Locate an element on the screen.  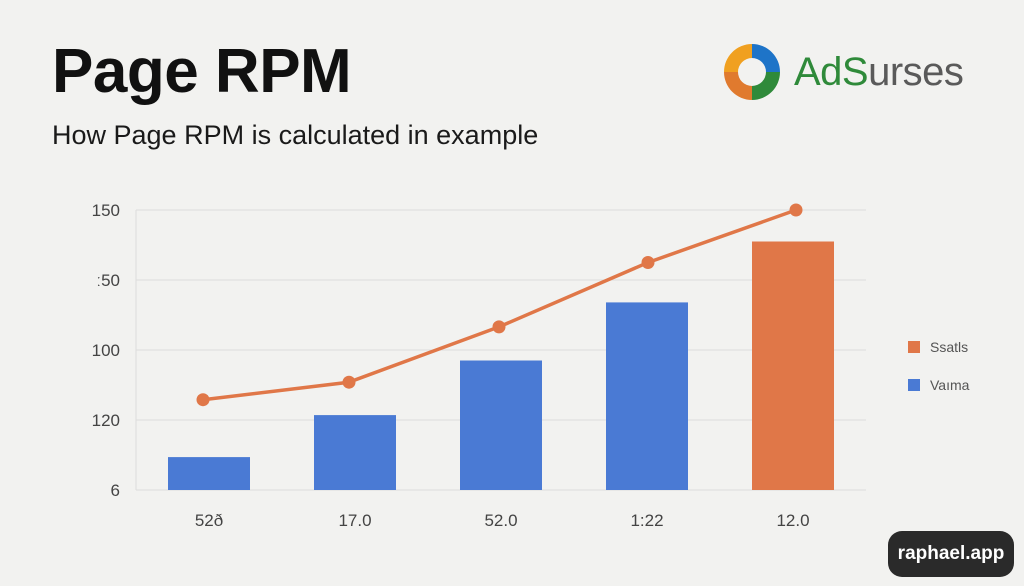
legend-item-series-1: Ssatls is located at coordinates (938, 347).